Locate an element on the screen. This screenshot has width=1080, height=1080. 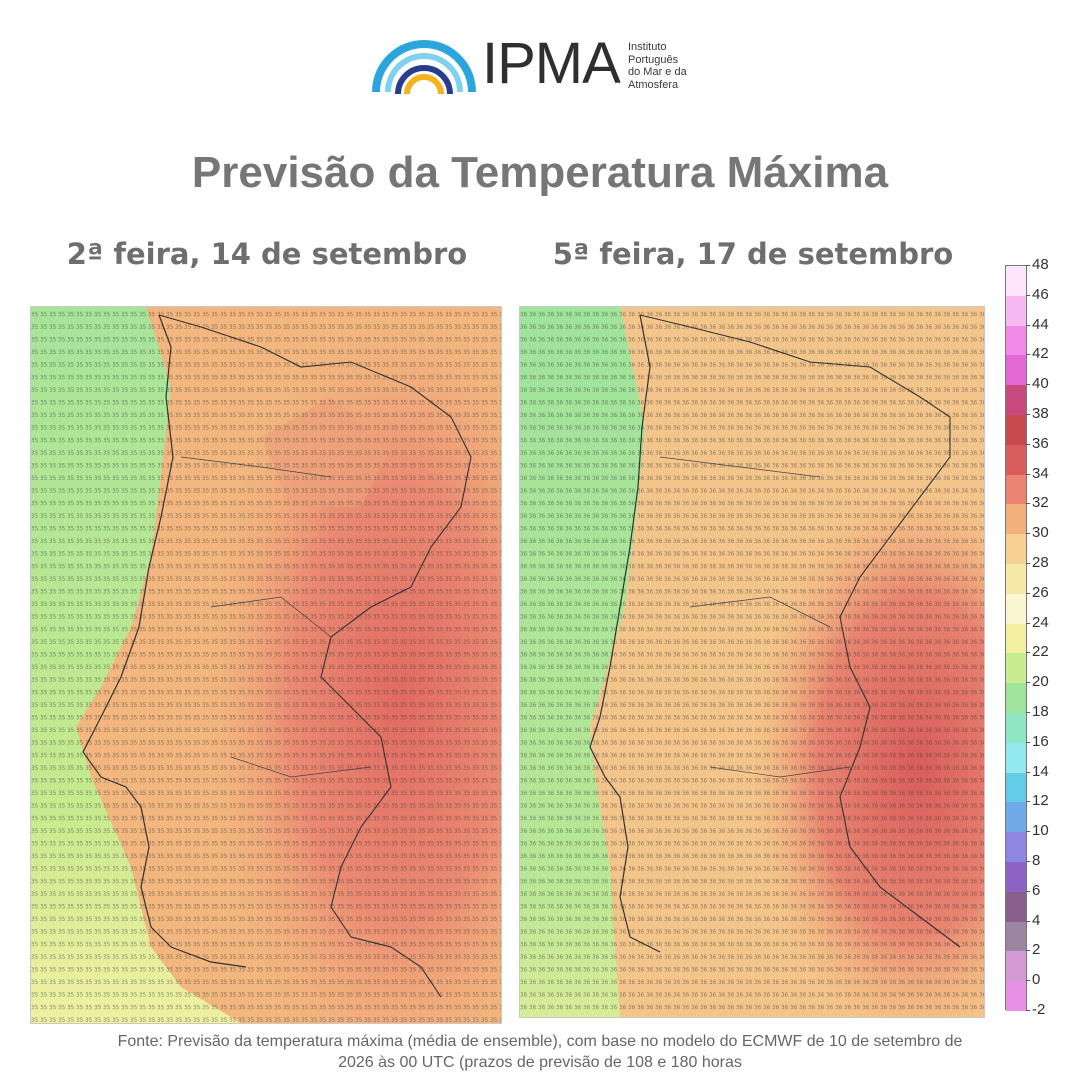
map-title-monday: 2ª feira, 14 de setembro is located at coordinates (267, 254).